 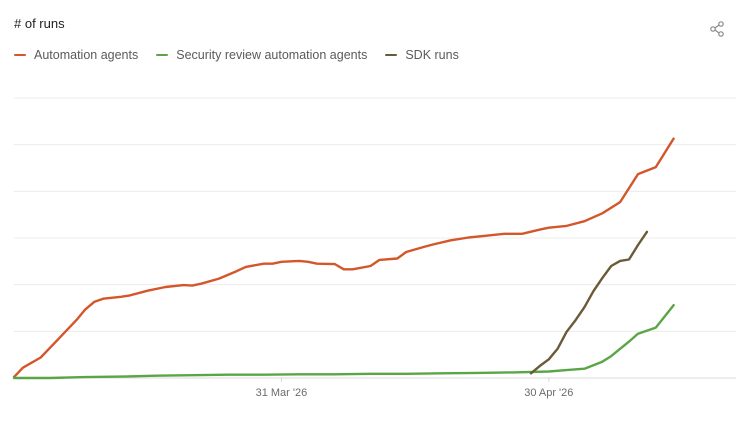 I want to click on legend-item-sdk-runs: SDK runs, so click(x=422, y=55).